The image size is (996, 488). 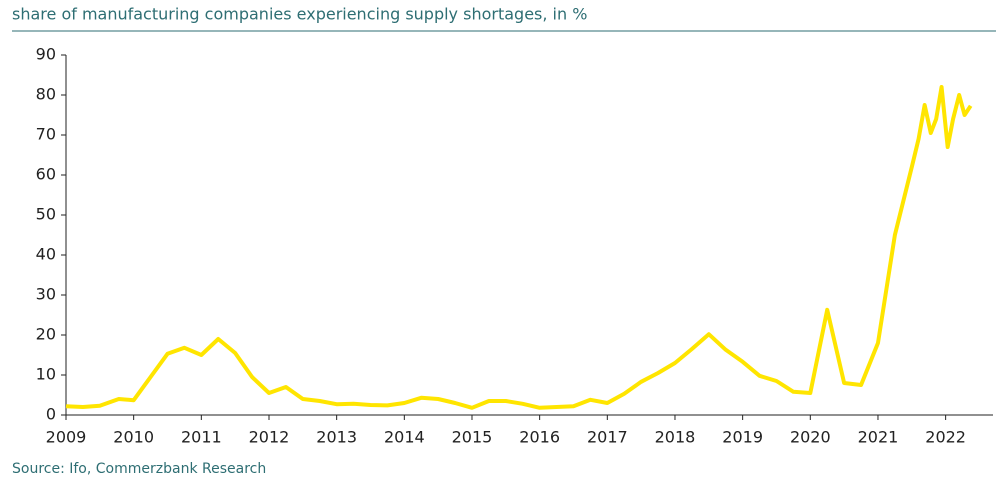 I want to click on source: Source: Ifo, Commerzbank Research, so click(x=139, y=469).